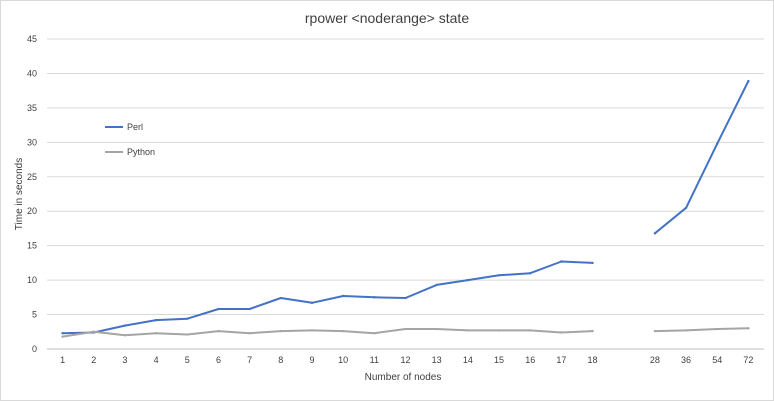  I want to click on x-tick-label: 6, so click(218, 360).